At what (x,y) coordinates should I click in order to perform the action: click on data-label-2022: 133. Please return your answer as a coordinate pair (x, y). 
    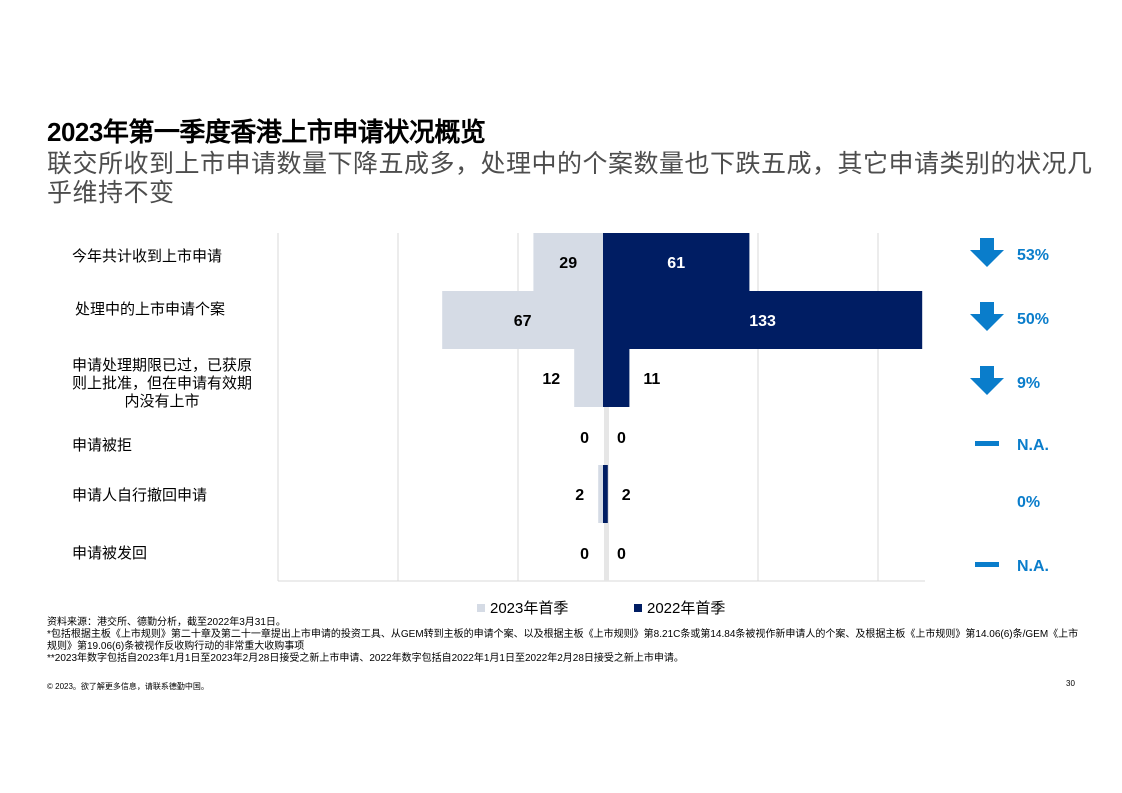
    Looking at the image, I should click on (762, 321).